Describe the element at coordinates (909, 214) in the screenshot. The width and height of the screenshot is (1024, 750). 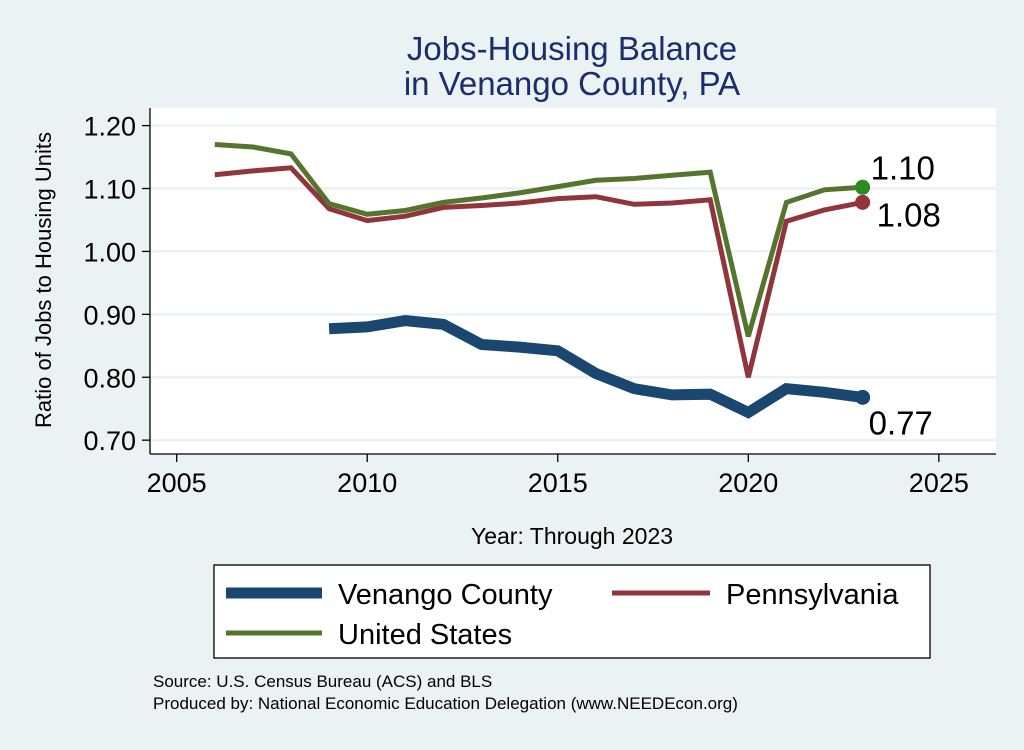
I see `end-label-pennsylvania: 1.08` at that location.